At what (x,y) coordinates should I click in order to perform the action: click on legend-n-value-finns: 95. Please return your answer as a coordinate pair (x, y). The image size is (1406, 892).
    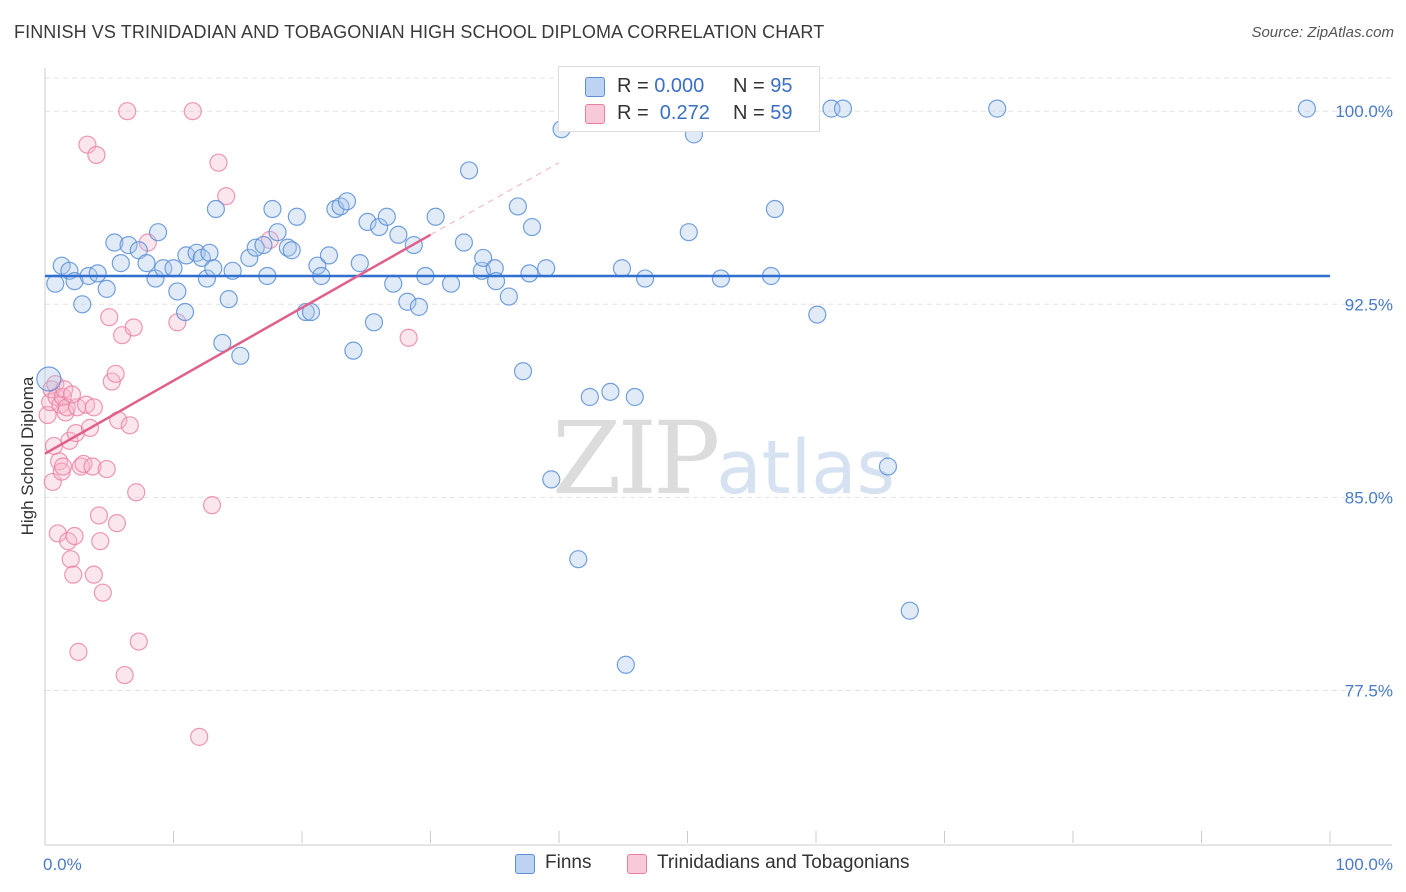
    Looking at the image, I should click on (781, 86).